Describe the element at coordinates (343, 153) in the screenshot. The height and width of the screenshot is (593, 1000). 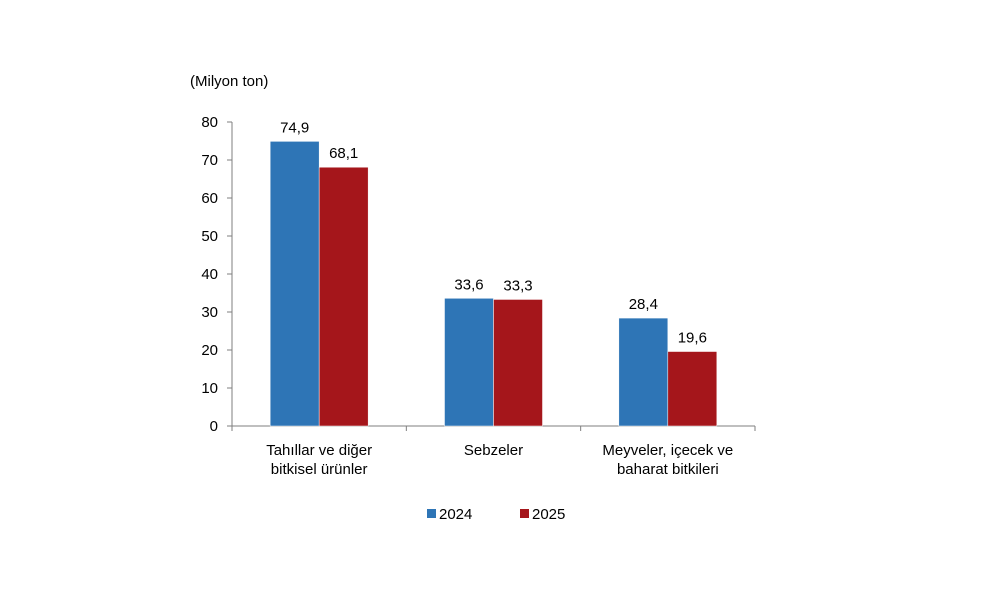
I see `data-label: 68,1` at that location.